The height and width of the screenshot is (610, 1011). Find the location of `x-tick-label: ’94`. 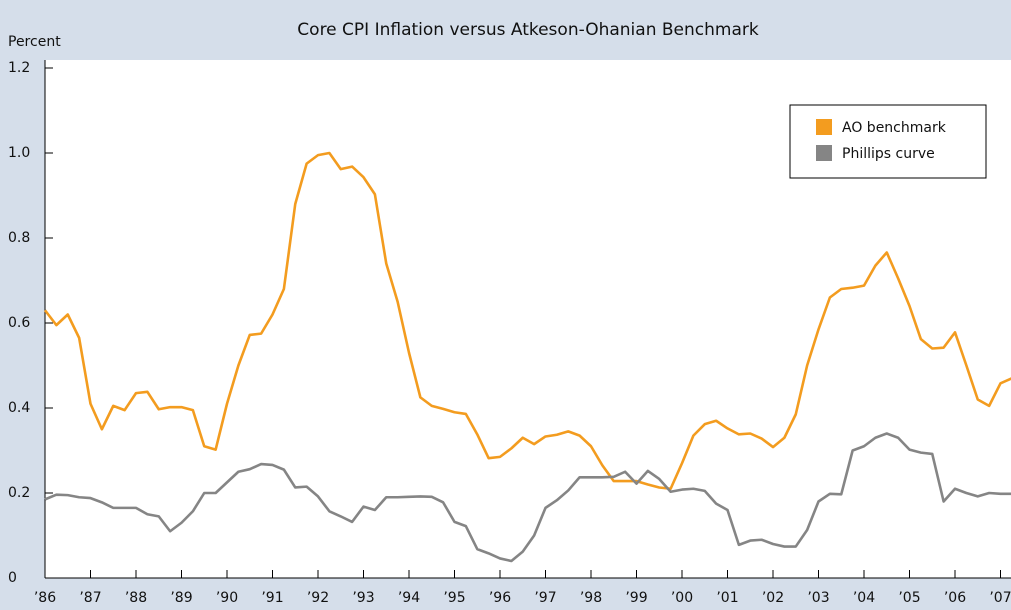

x-tick-label: ’94 is located at coordinates (409, 598).